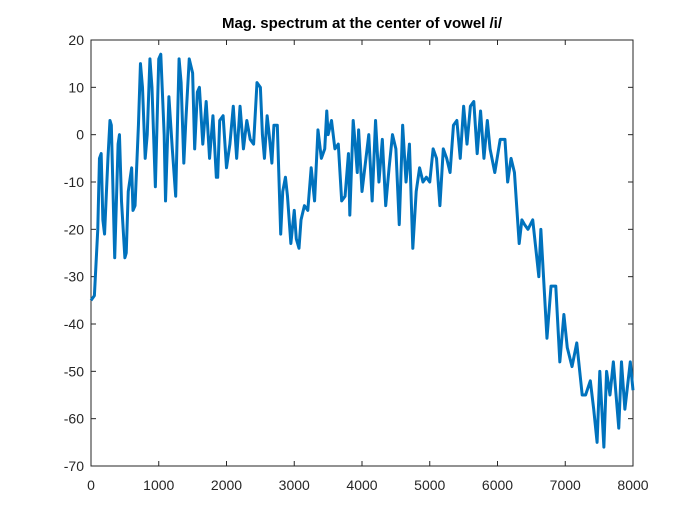 The width and height of the screenshot is (700, 525). I want to click on y-tick-label: -60, so click(74, 419).